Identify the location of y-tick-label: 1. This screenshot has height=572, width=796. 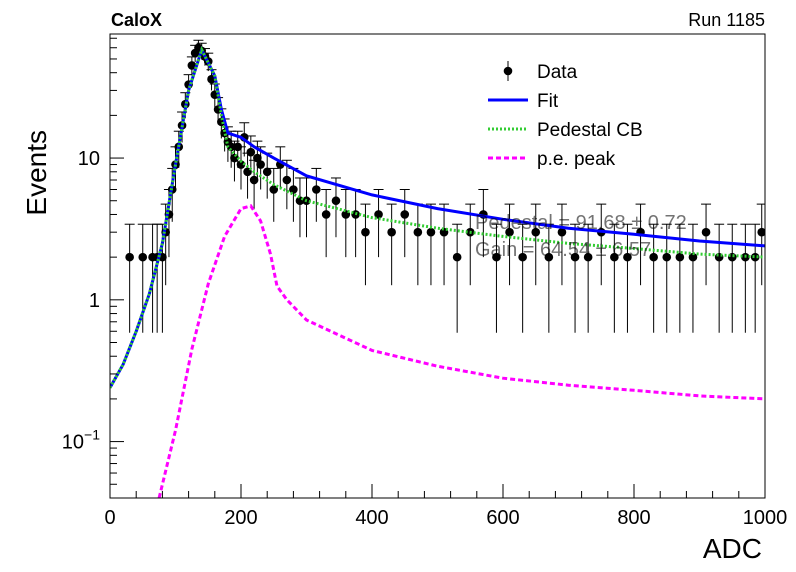
(94, 301).